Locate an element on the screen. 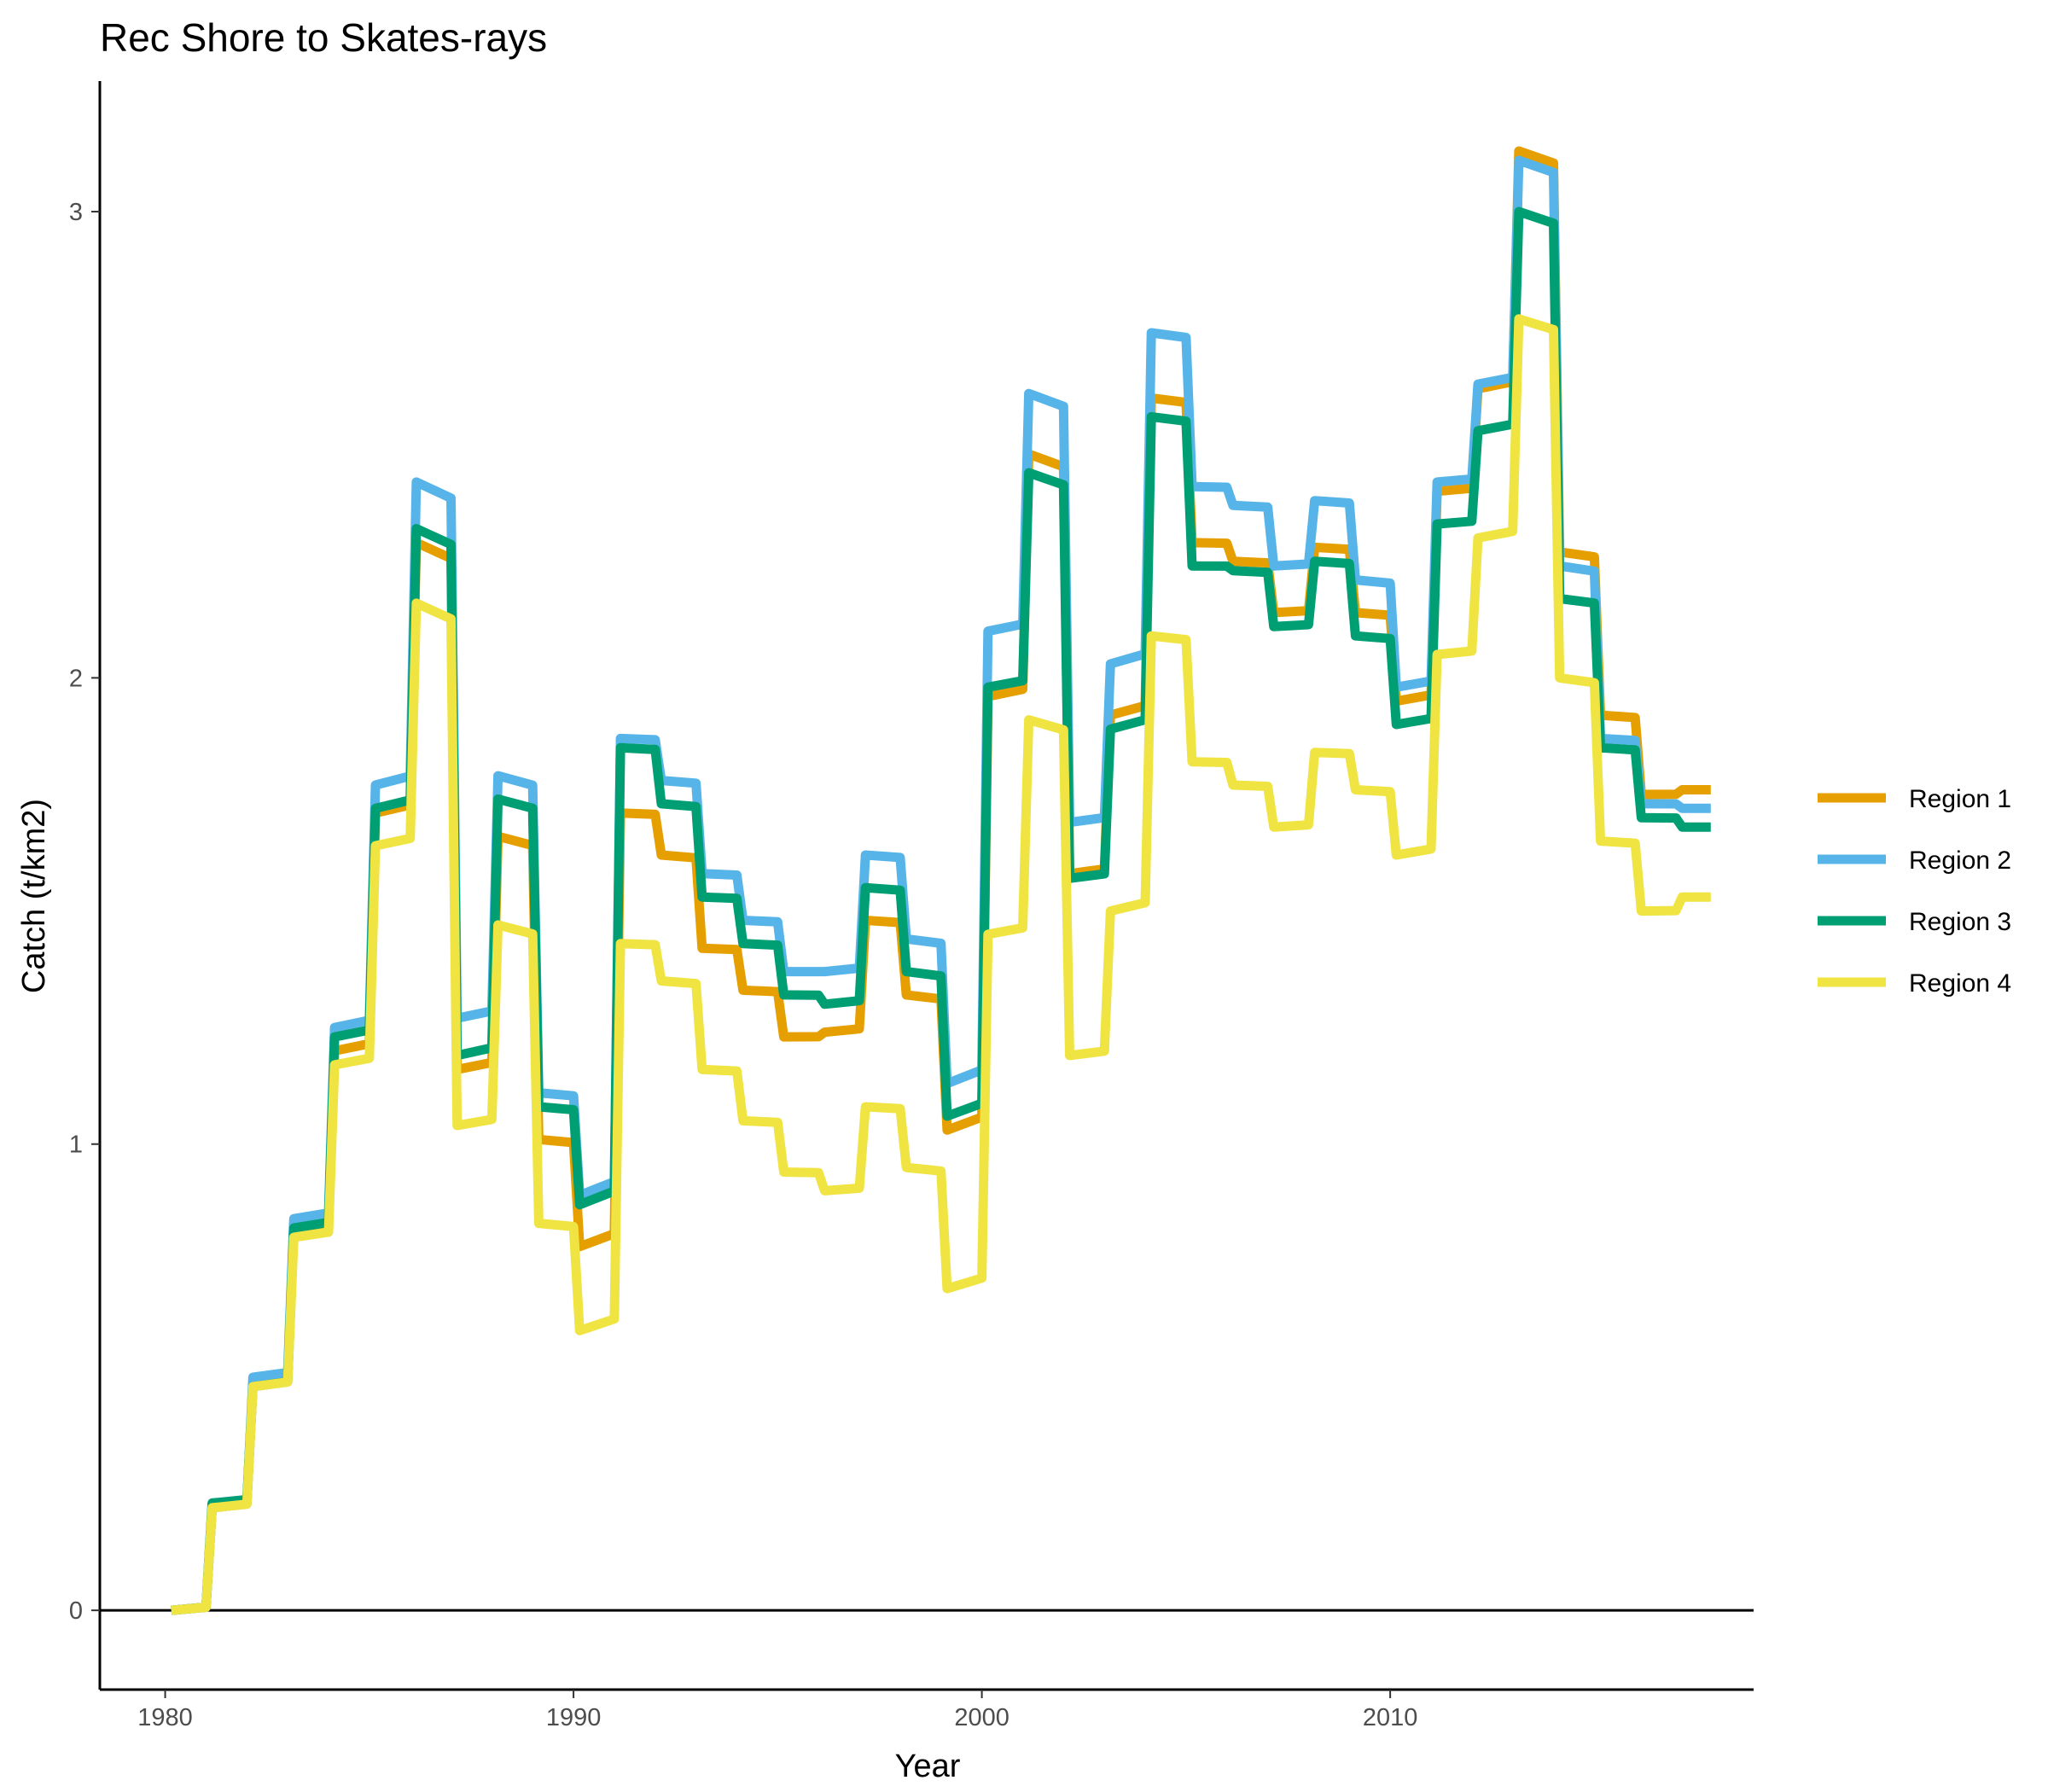 The height and width of the screenshot is (1792, 2048). legend-label-region-1: Region 1 is located at coordinates (1960, 799).